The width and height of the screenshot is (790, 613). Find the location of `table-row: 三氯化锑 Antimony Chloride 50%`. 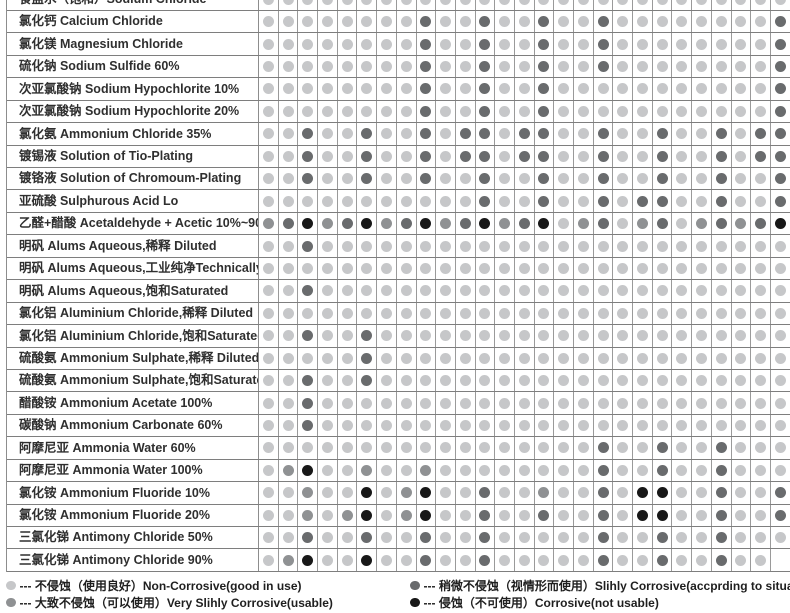

table-row: 三氯化锑 Antimony Chloride 50% is located at coordinates (398, 538).